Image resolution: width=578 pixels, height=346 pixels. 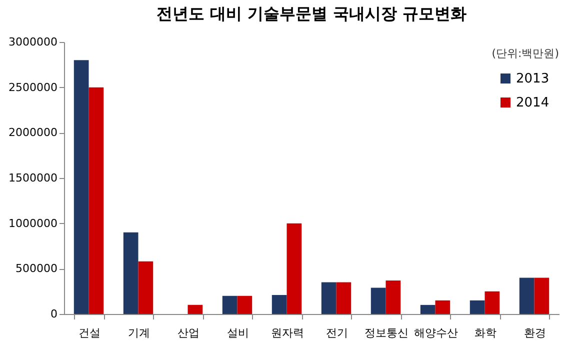 I want to click on x-tick-label: 설비, so click(x=237, y=333).